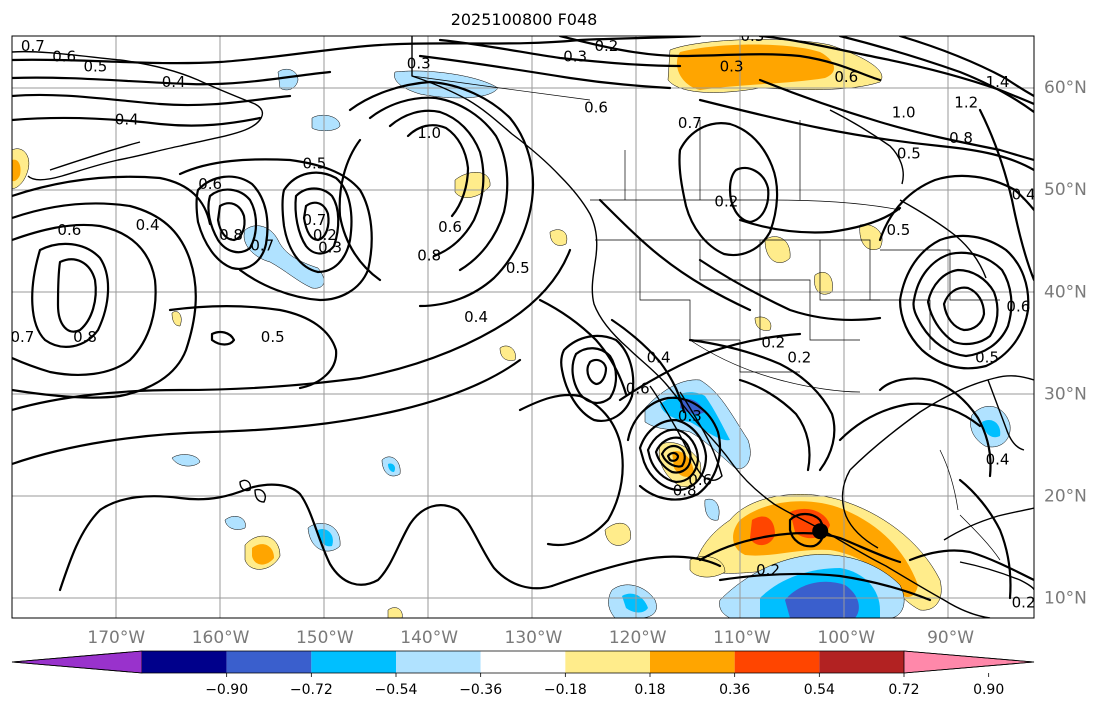 The width and height of the screenshot is (1105, 712). I want to click on map-title: 2025100800 F048, so click(524, 19).